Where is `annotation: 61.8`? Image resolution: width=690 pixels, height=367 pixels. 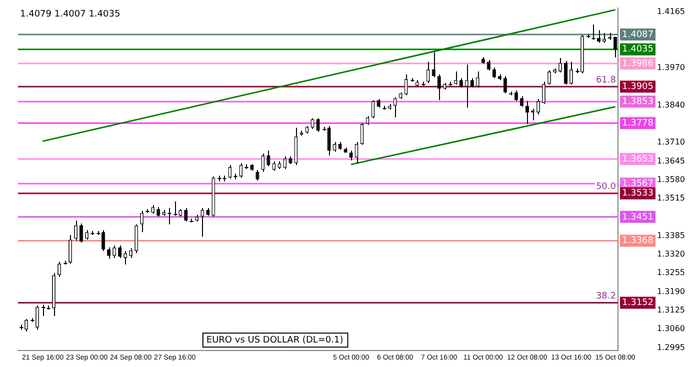 annotation: 61.8 is located at coordinates (606, 81).